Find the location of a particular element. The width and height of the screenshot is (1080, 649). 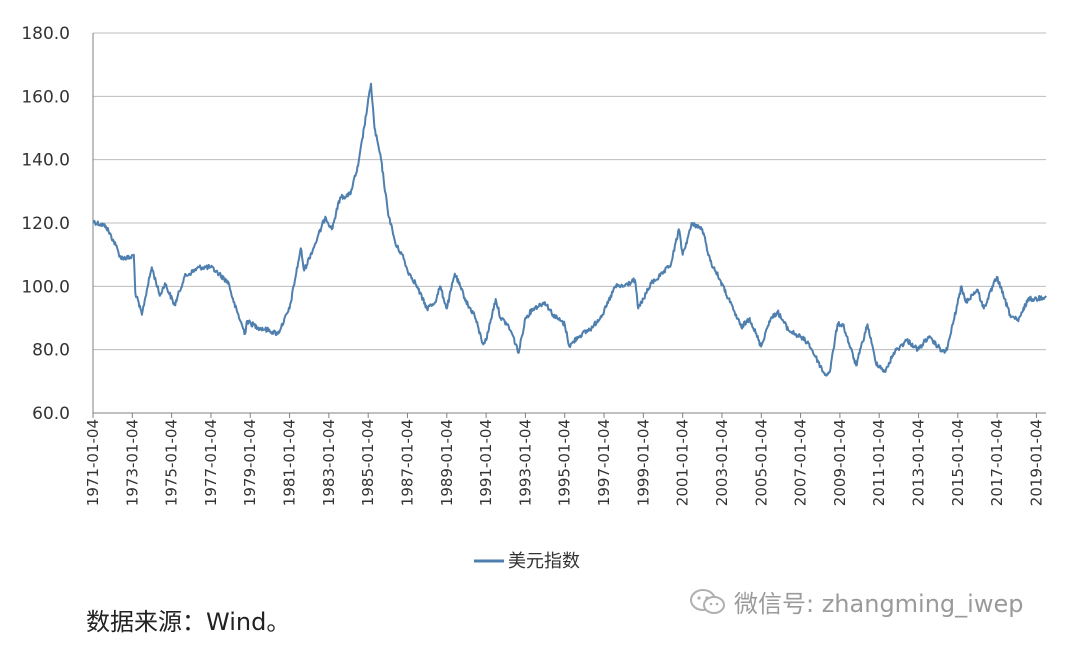

legend: 美元指数 is located at coordinates (527, 561).